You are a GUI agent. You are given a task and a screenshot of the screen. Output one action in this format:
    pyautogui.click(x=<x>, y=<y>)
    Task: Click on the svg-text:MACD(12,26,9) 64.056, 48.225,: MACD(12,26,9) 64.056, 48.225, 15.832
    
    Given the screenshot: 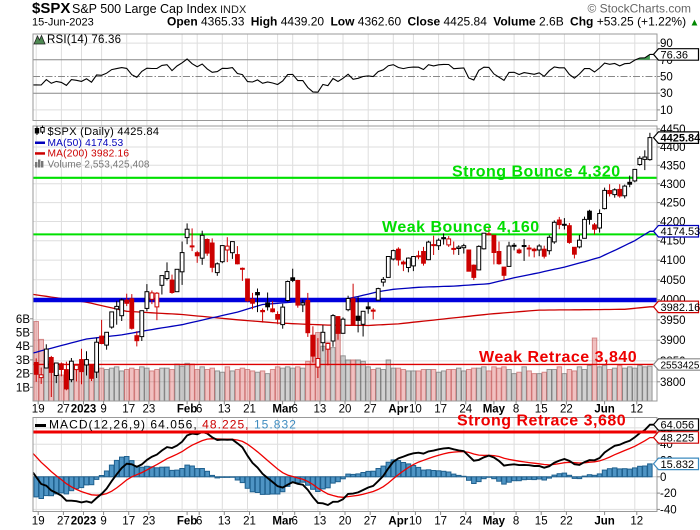 What is the action you would take?
    pyautogui.click(x=173, y=425)
    